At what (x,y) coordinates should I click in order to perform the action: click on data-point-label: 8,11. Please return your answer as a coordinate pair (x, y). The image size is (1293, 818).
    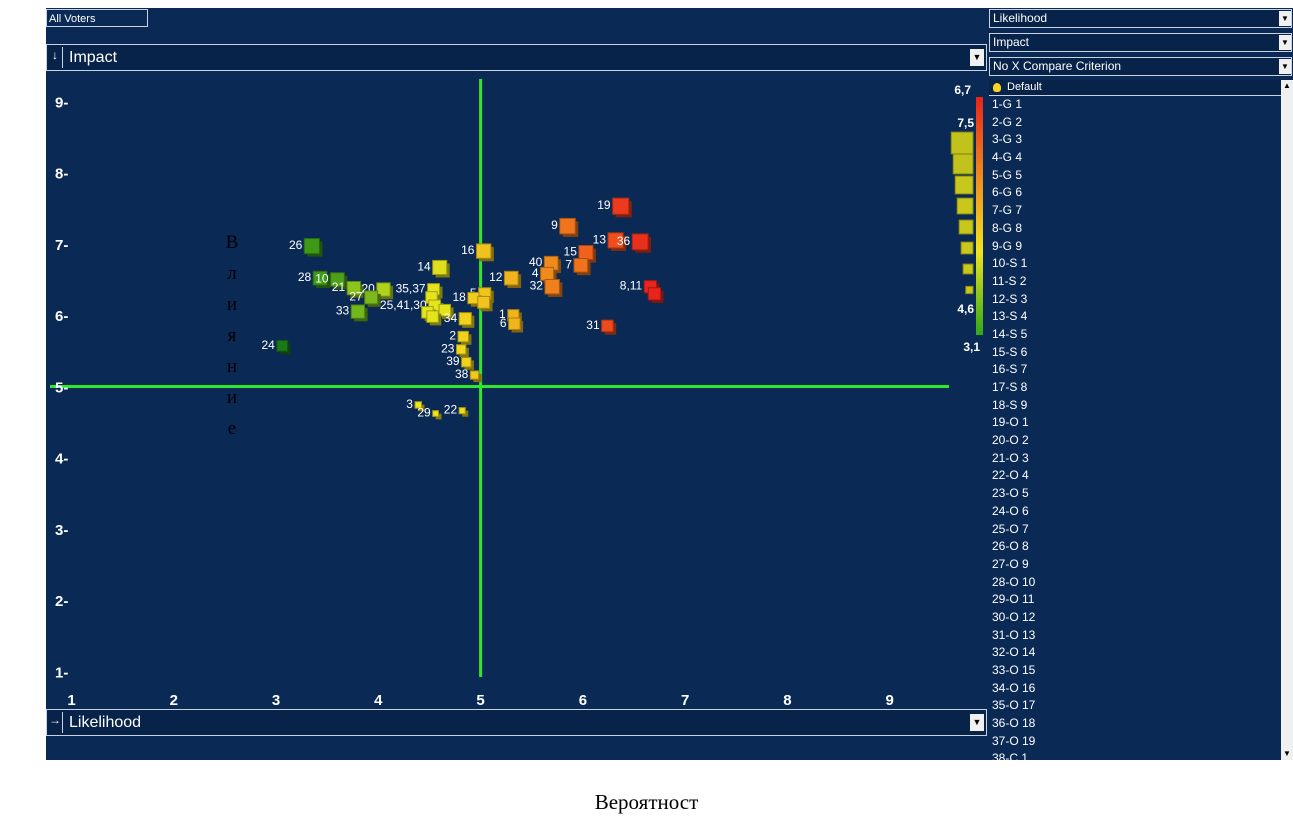
    Looking at the image, I should click on (631, 286).